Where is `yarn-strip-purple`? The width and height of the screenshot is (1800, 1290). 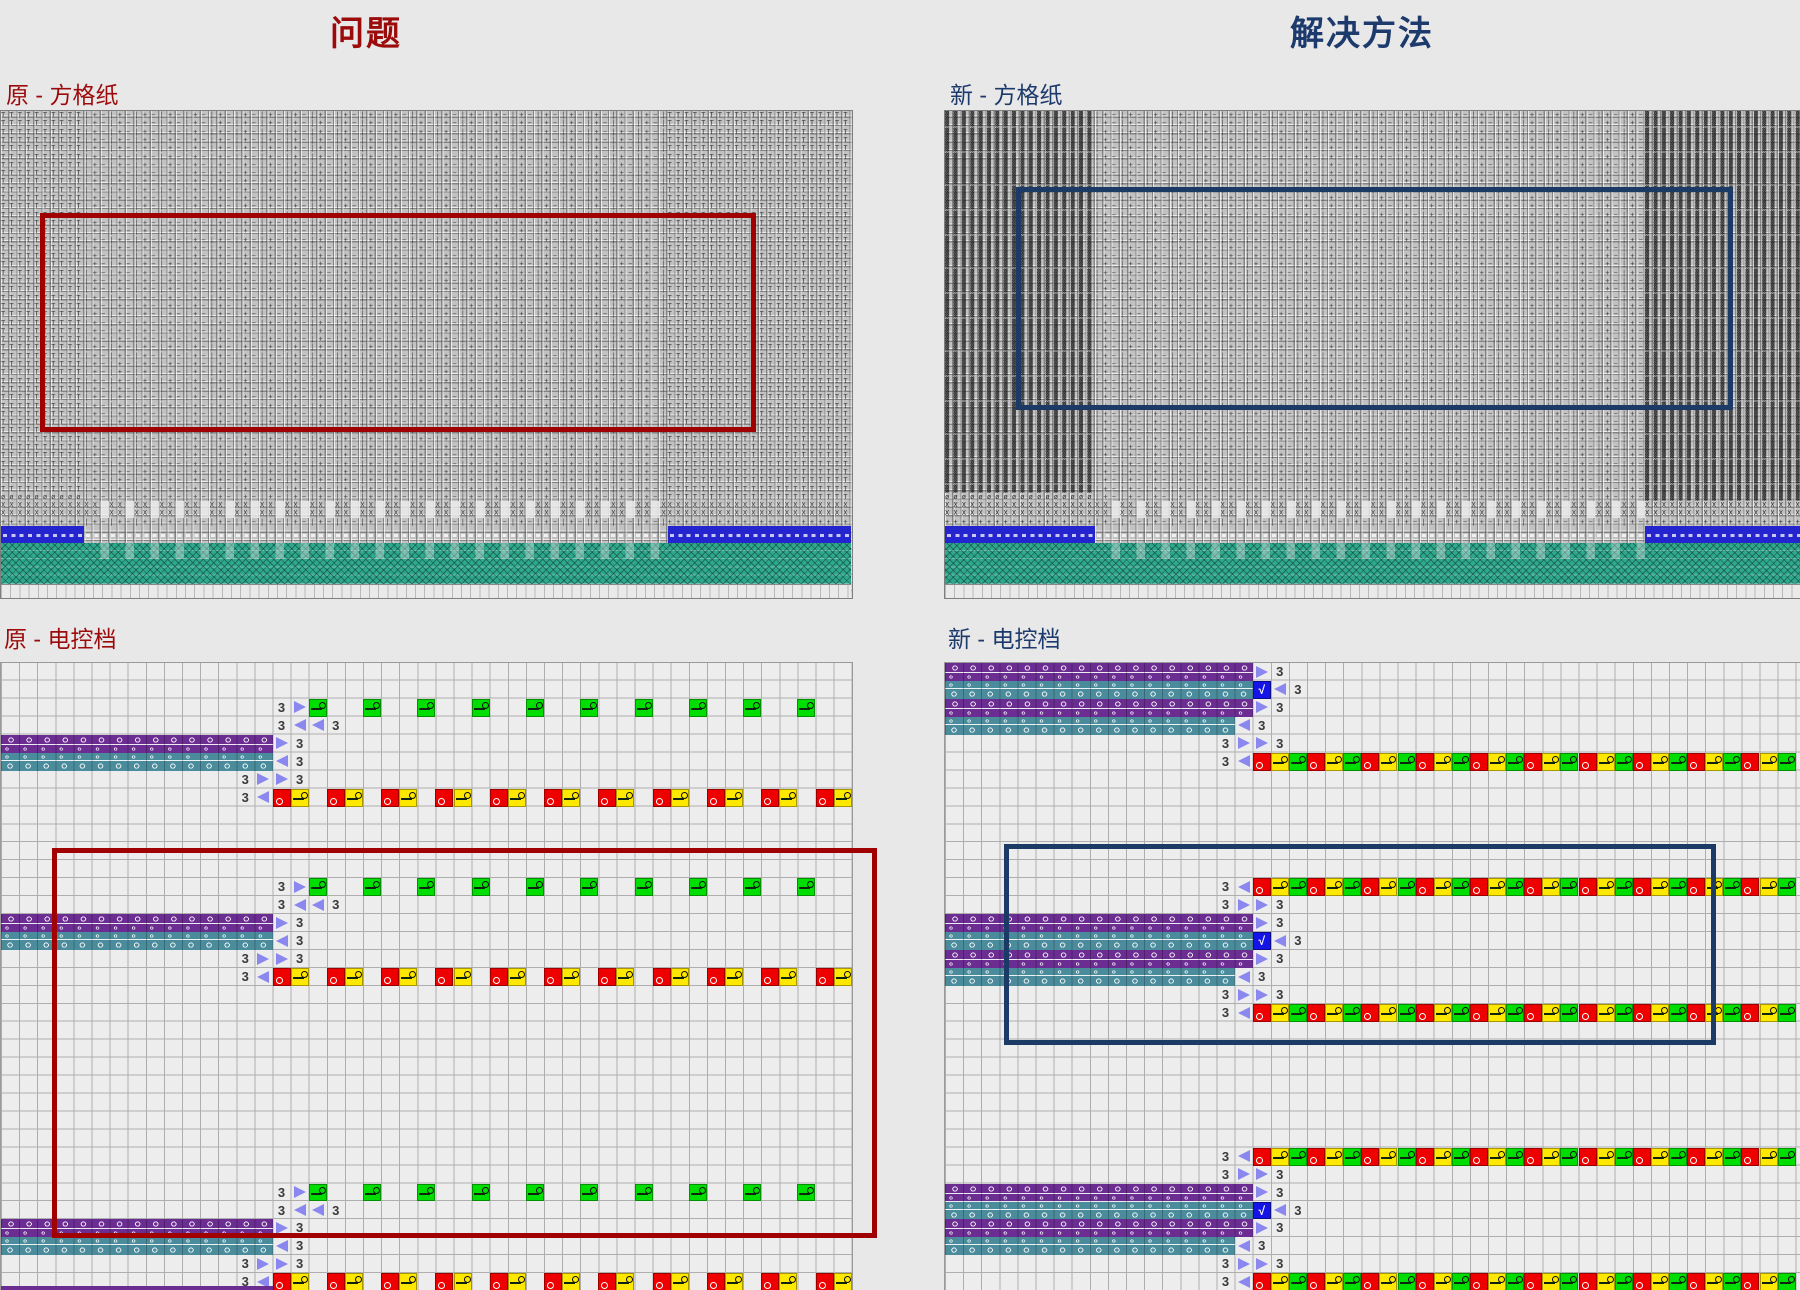
yarn-strip-purple is located at coordinates (137, 1228).